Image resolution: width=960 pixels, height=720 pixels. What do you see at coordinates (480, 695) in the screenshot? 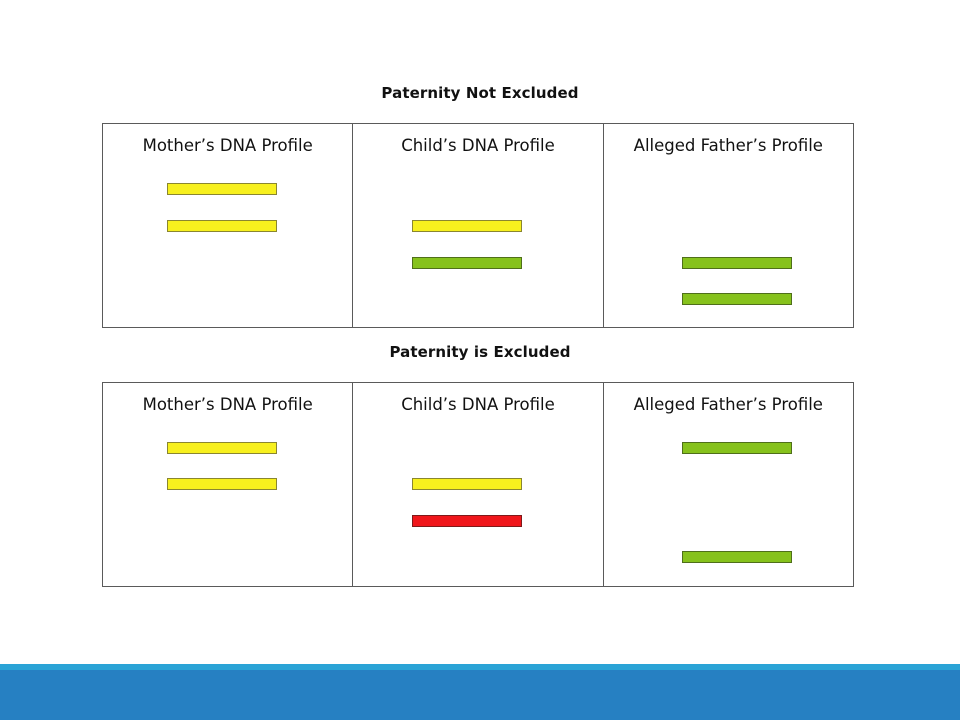
I see `footer-bar` at bounding box center [480, 695].